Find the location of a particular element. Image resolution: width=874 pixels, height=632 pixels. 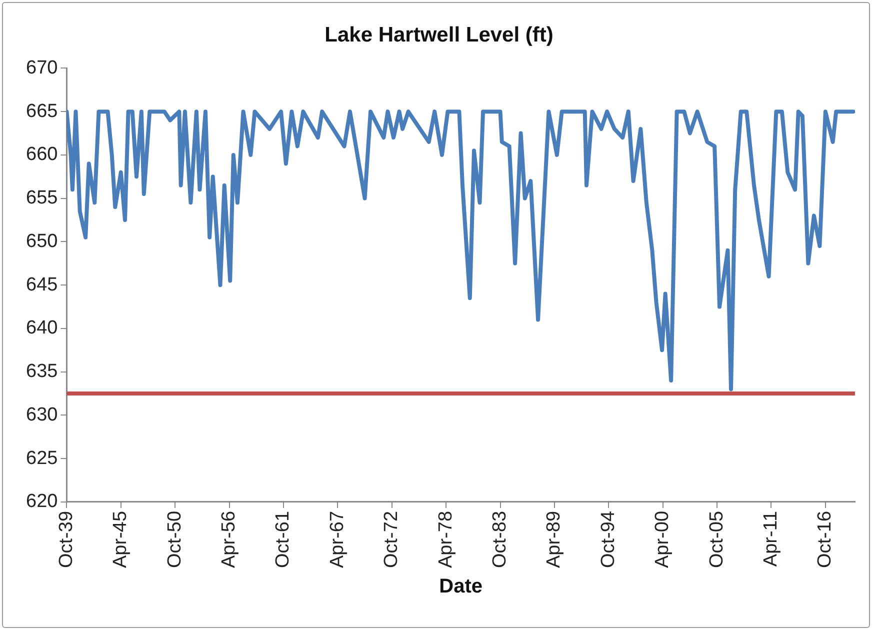

y-tick-label: 650 is located at coordinates (42, 241).